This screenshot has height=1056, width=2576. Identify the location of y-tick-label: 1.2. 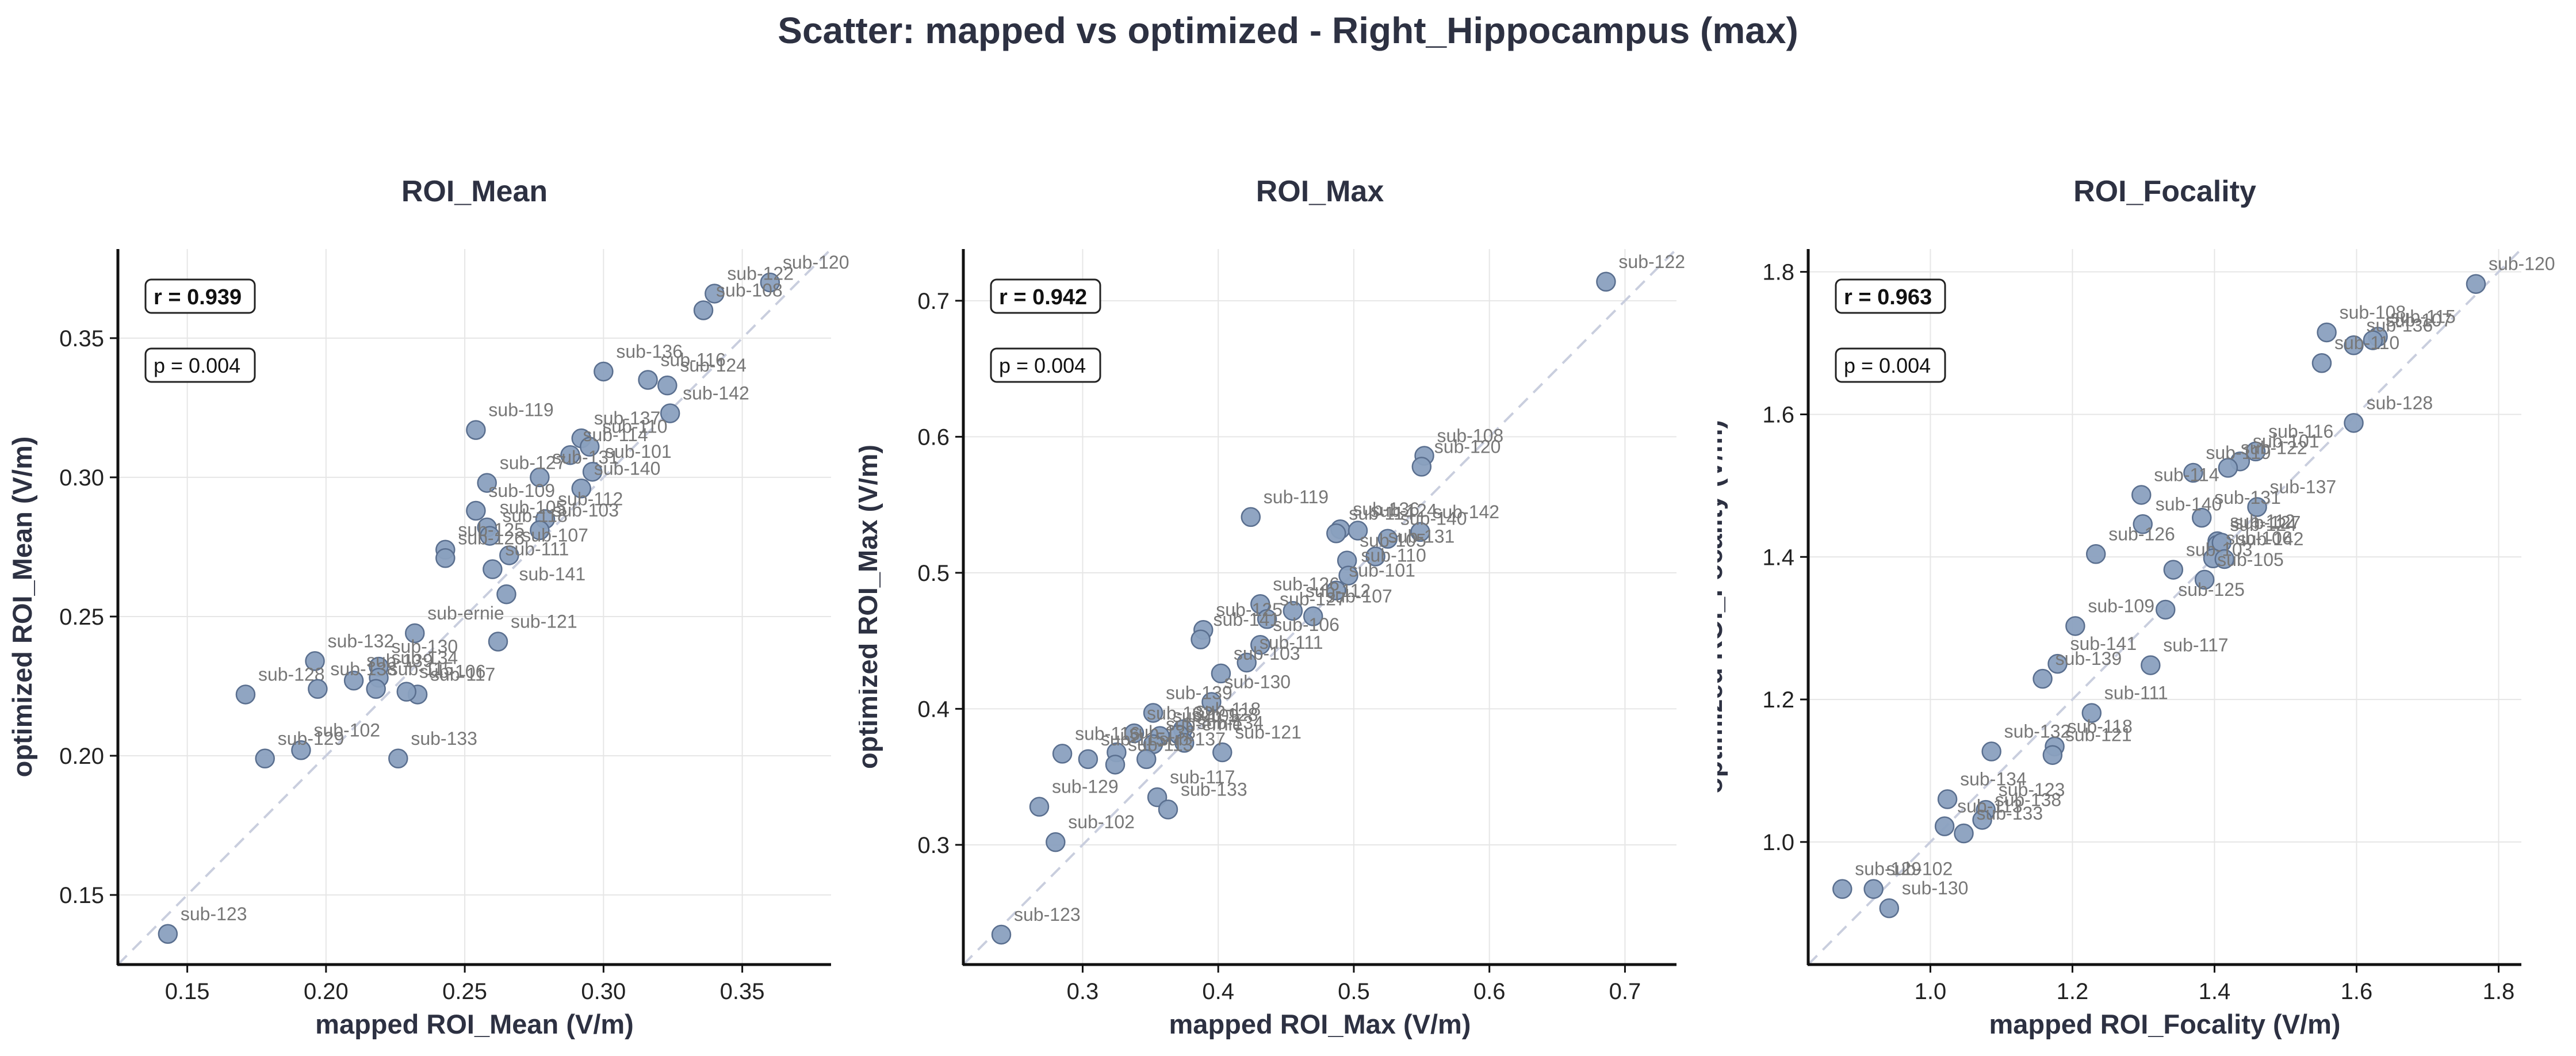
(1778, 700).